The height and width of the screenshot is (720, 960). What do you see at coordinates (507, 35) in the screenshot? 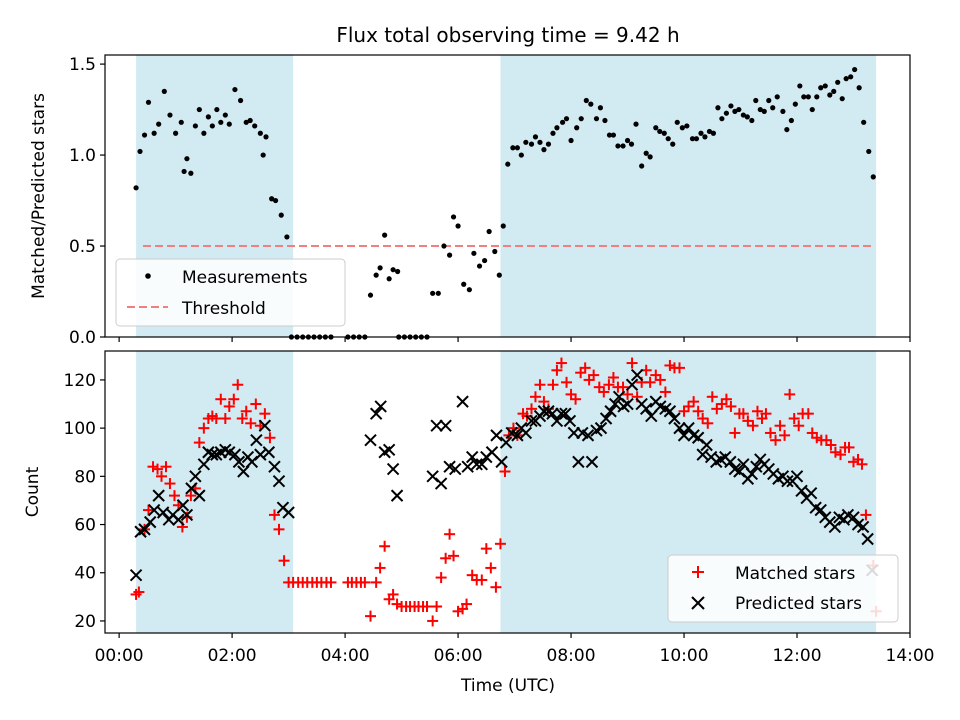
I see `chart-title: Flux total observing time = 9.42 h` at bounding box center [507, 35].